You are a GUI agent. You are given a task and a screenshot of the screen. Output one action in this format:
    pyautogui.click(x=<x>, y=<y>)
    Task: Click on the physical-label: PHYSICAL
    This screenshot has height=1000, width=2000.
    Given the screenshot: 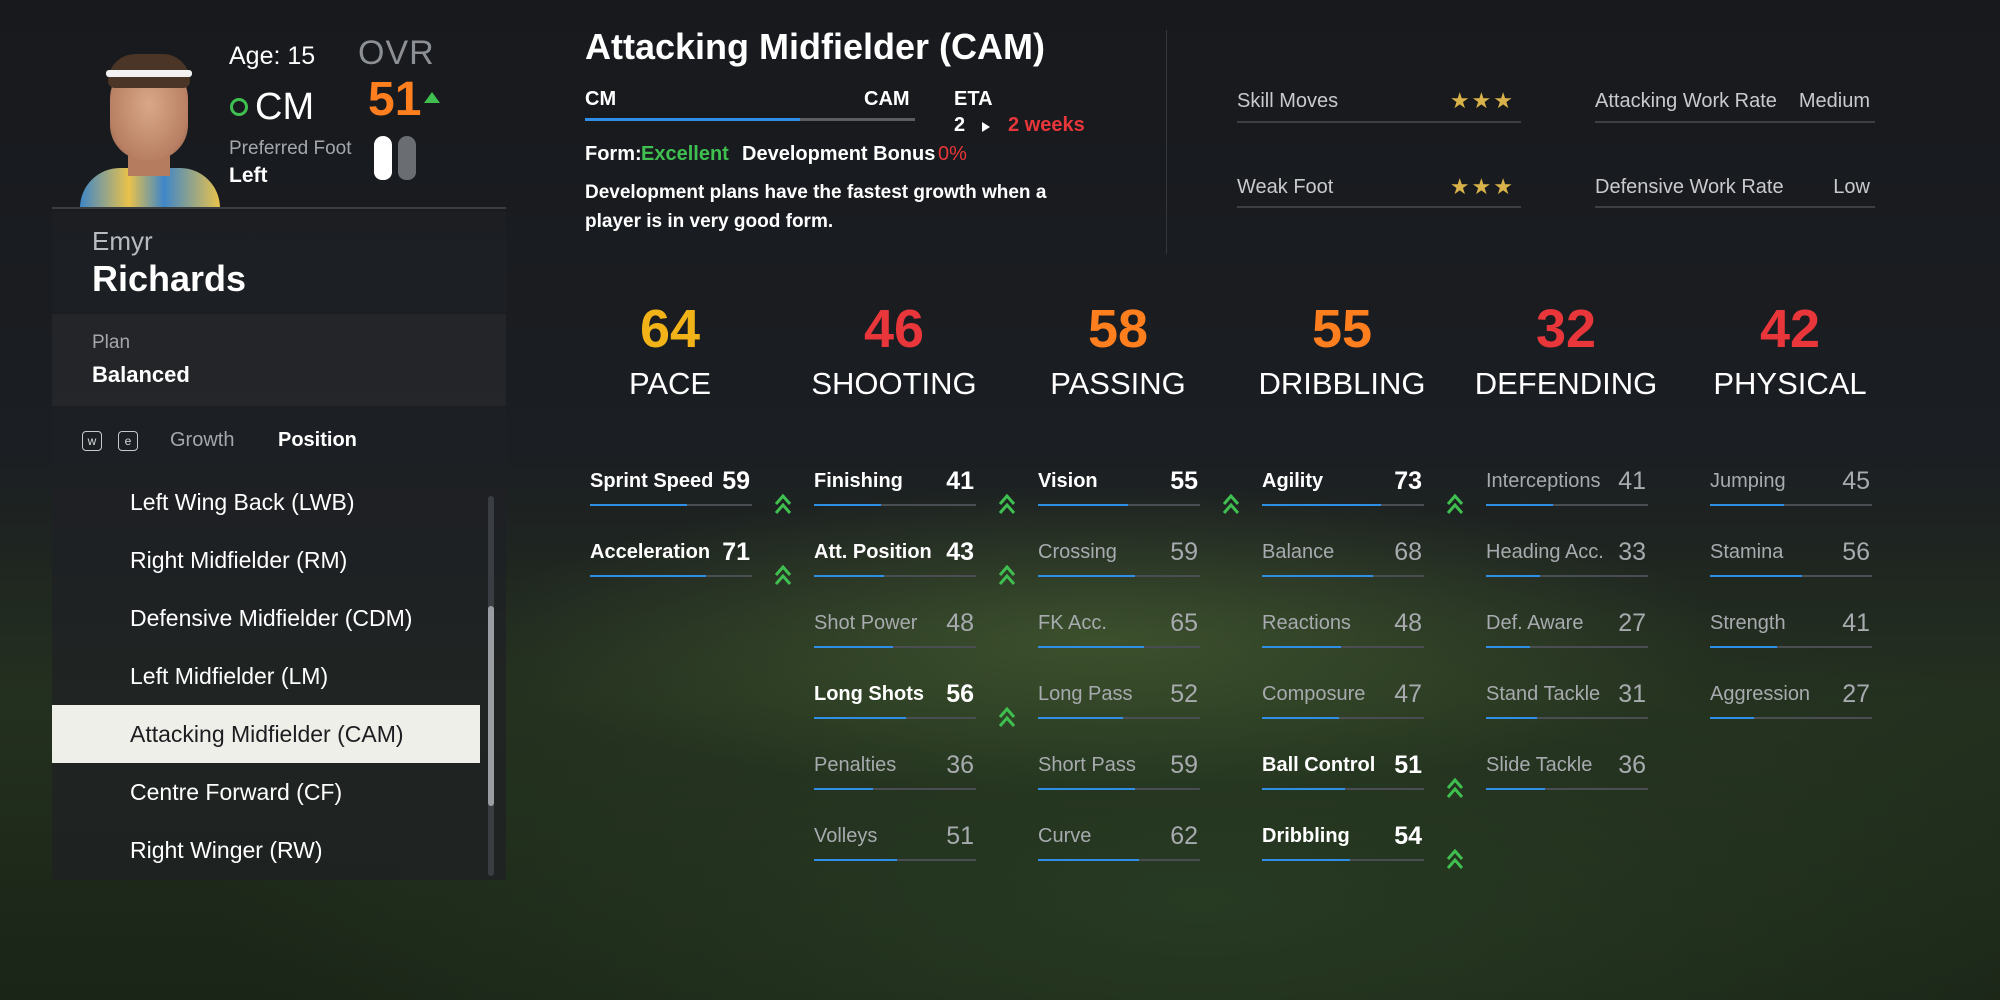 What is the action you would take?
    pyautogui.click(x=1790, y=383)
    